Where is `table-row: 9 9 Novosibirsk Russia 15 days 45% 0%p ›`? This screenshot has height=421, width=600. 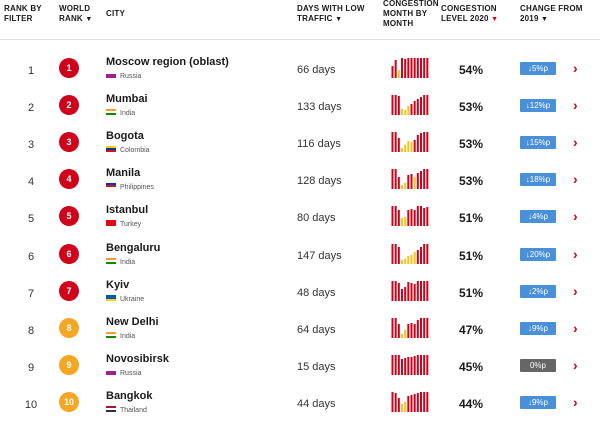 table-row: 9 9 Novosibirsk Russia 15 days 45% 0%p › is located at coordinates (300, 367).